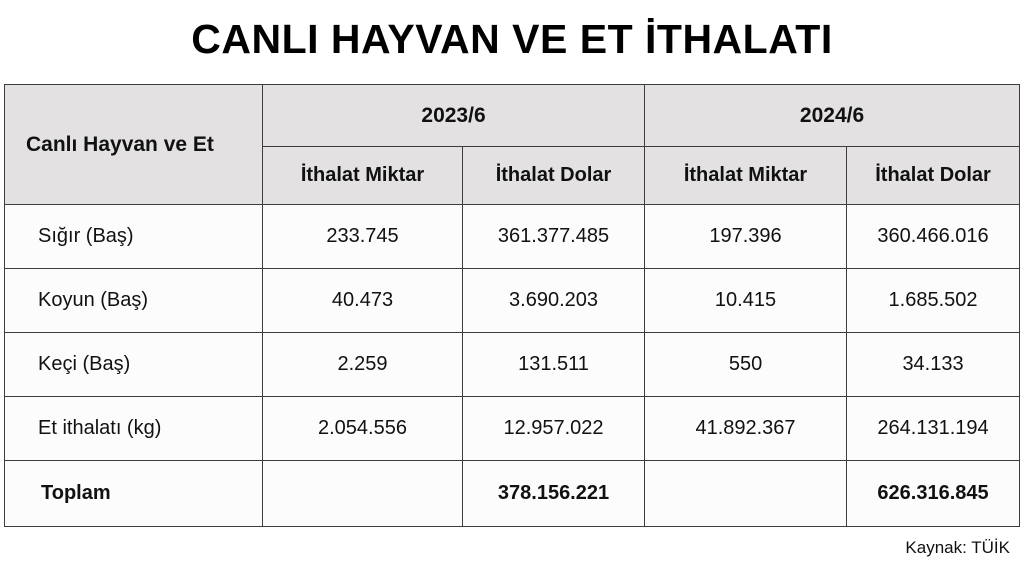  Describe the element at coordinates (933, 364) in the screenshot. I see `cell-value: 34.133` at that location.